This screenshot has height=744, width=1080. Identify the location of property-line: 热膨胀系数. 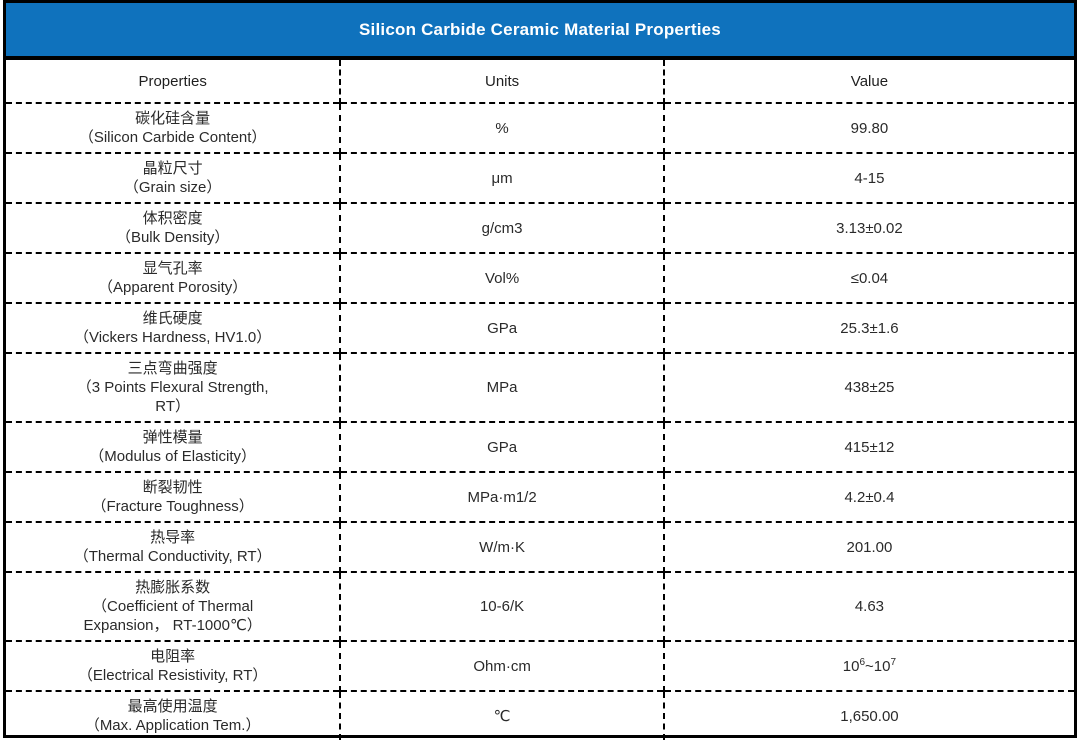
(173, 587).